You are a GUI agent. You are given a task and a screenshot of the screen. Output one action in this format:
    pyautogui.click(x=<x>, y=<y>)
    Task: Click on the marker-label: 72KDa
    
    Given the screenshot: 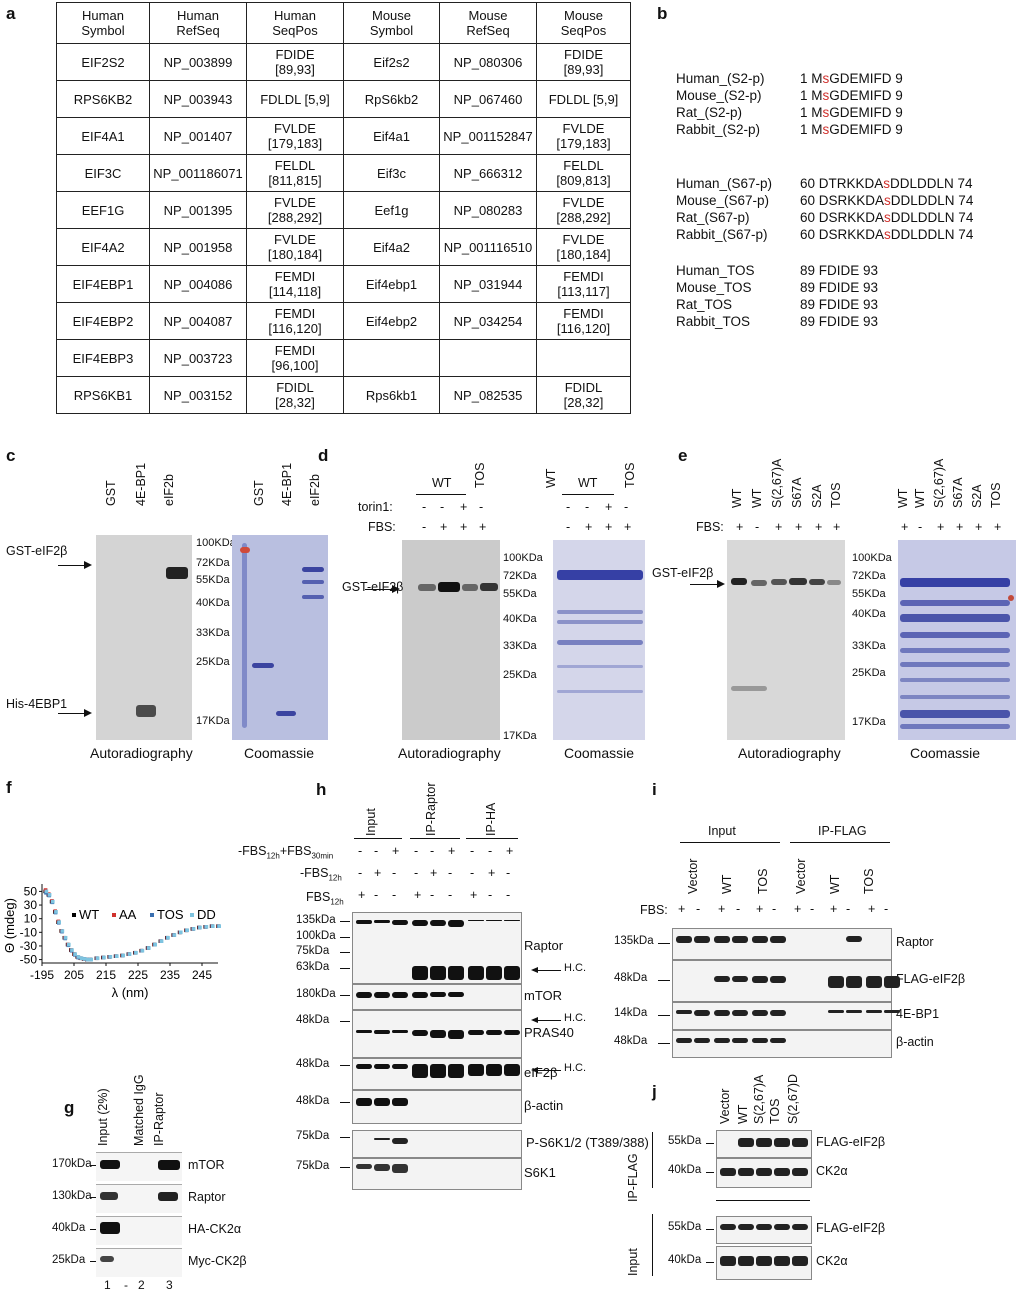 What is the action you would take?
    pyautogui.click(x=869, y=576)
    